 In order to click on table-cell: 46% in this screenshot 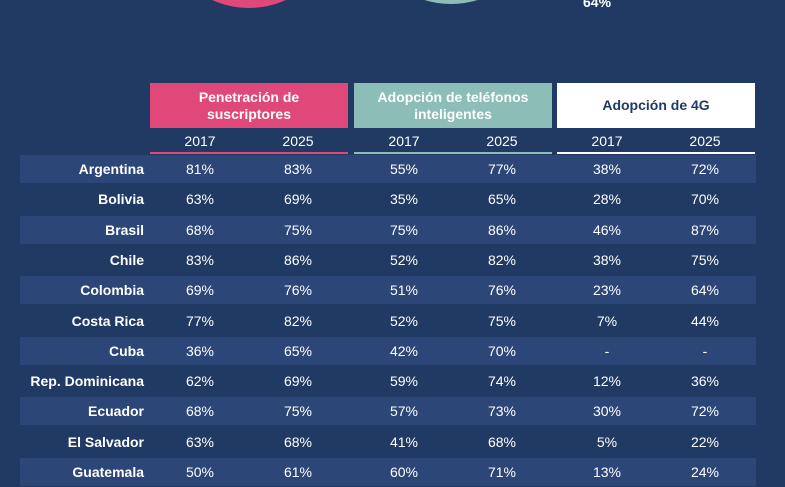, I will do `click(607, 229)`.